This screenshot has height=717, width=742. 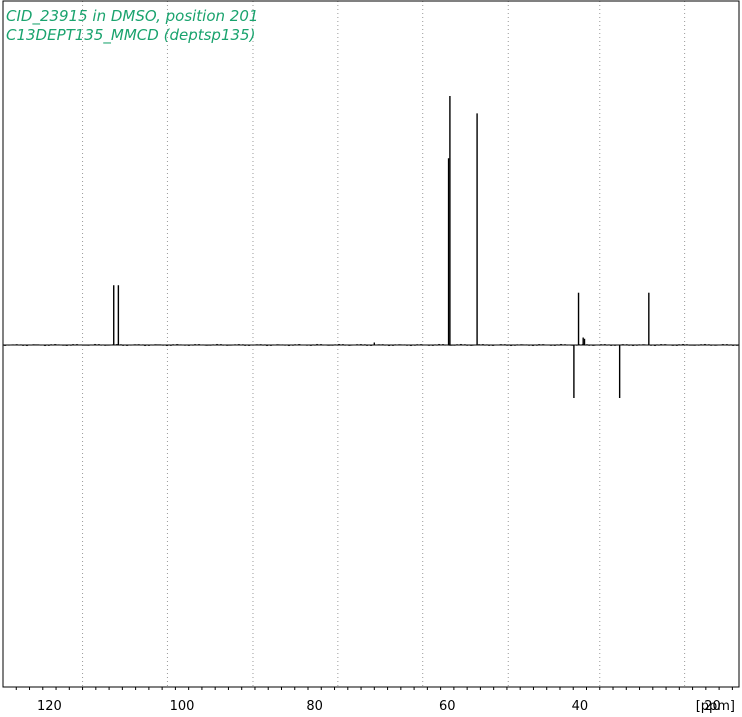 I want to click on x-axis: 120 100 80 60 40 20, so click(x=374, y=700).